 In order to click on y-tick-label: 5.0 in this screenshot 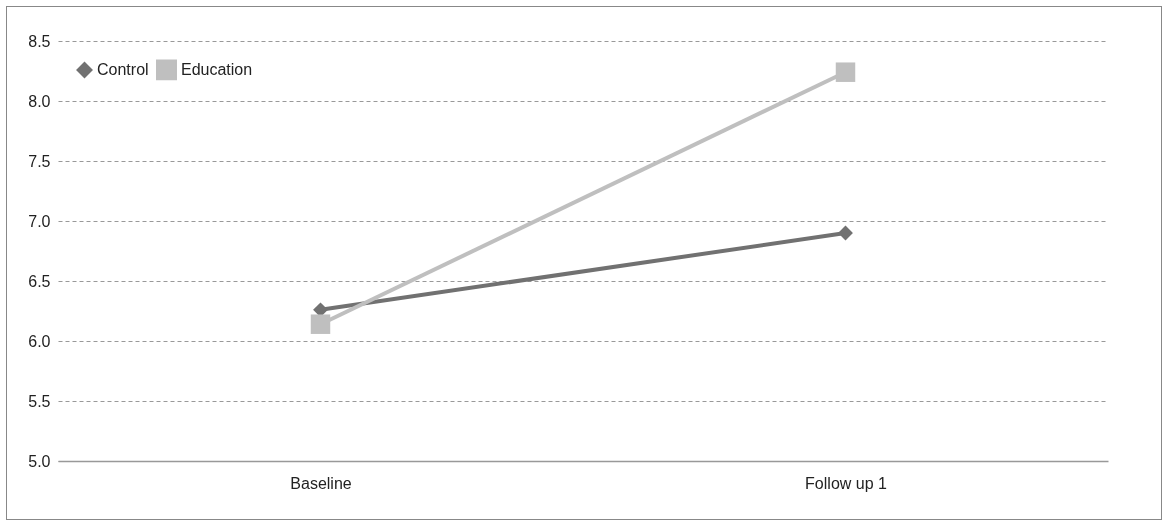, I will do `click(39, 461)`.